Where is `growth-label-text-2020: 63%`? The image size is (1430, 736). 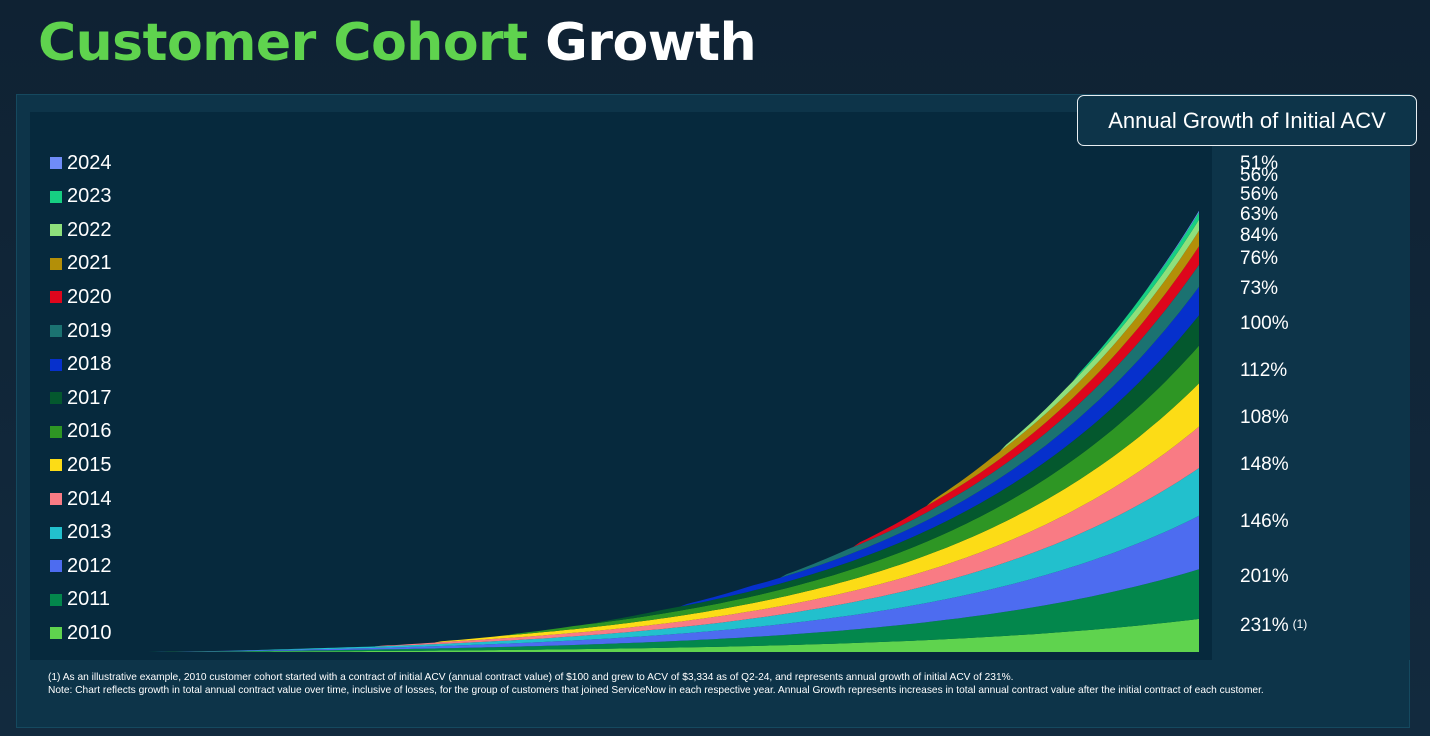 growth-label-text-2020: 63% is located at coordinates (1259, 214).